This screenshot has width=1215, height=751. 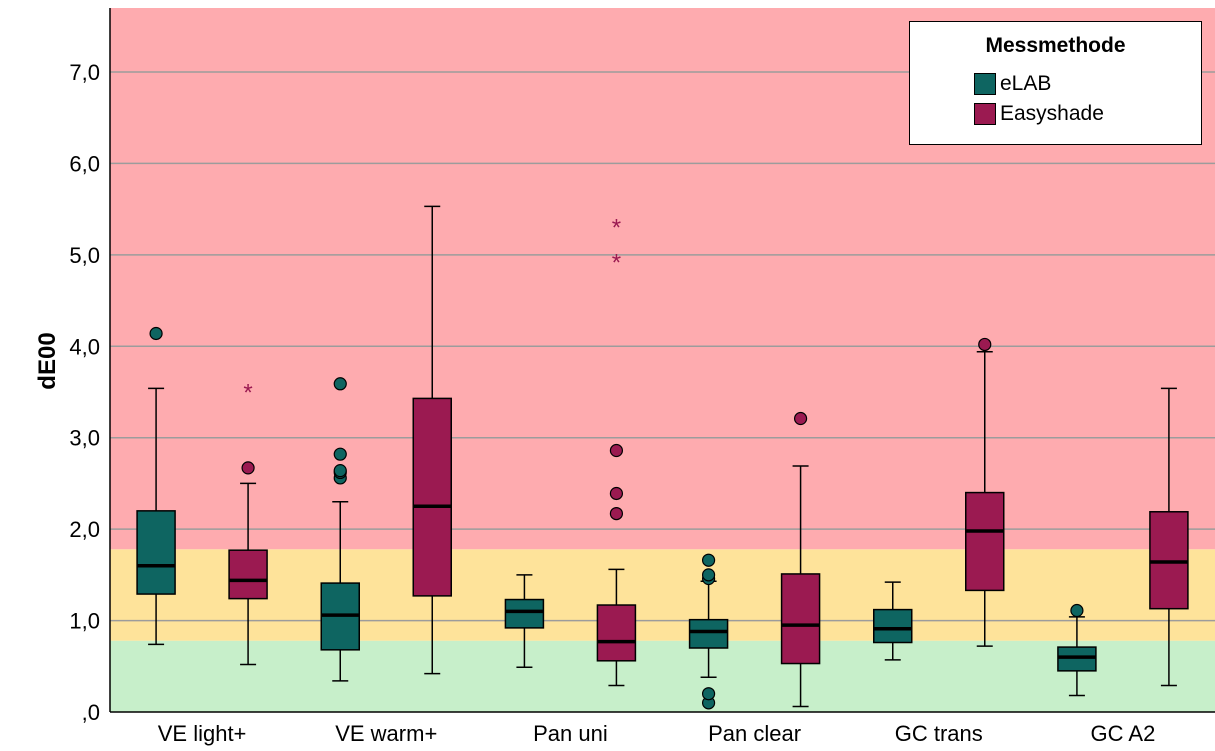 What do you see at coordinates (47, 360) in the screenshot?
I see `y-axis-label: dE00` at bounding box center [47, 360].